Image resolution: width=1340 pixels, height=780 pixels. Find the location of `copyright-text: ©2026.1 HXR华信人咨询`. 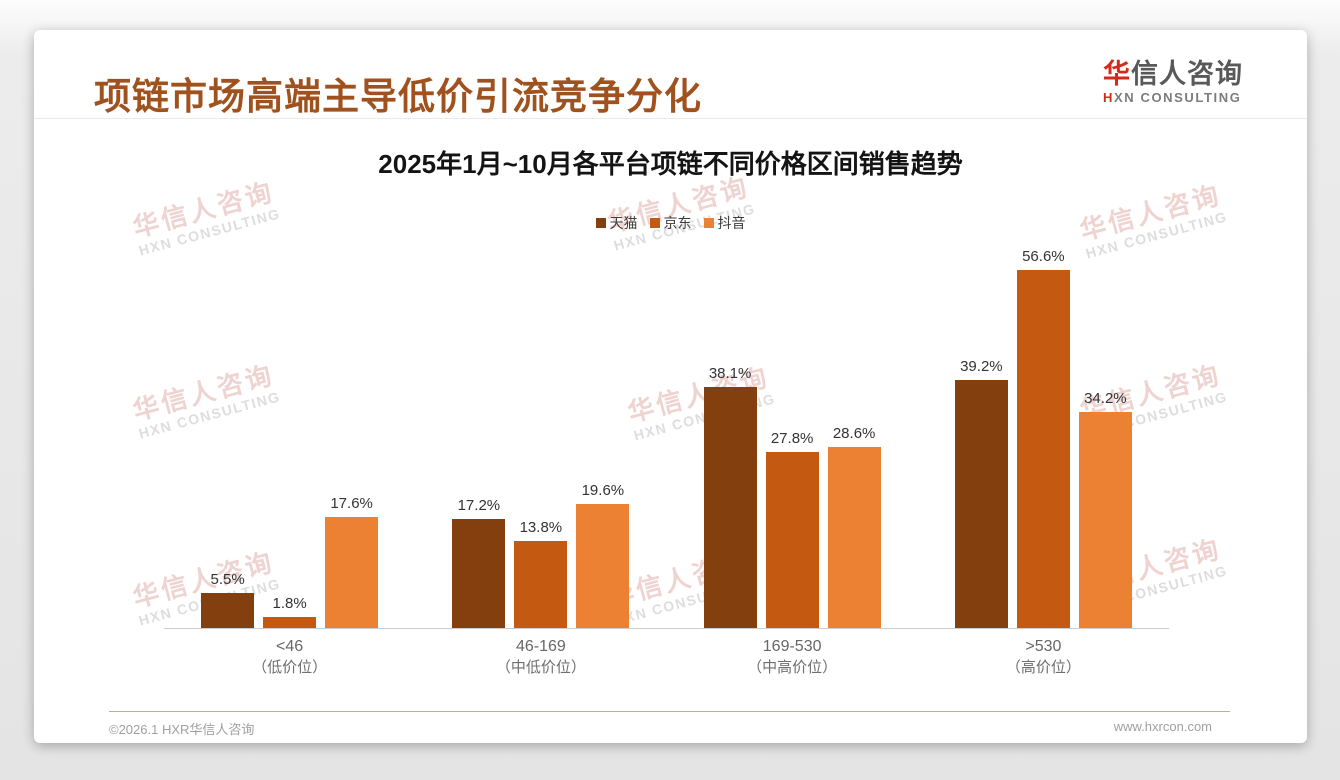

copyright-text: ©2026.1 HXR华信人咨询 is located at coordinates (182, 729).